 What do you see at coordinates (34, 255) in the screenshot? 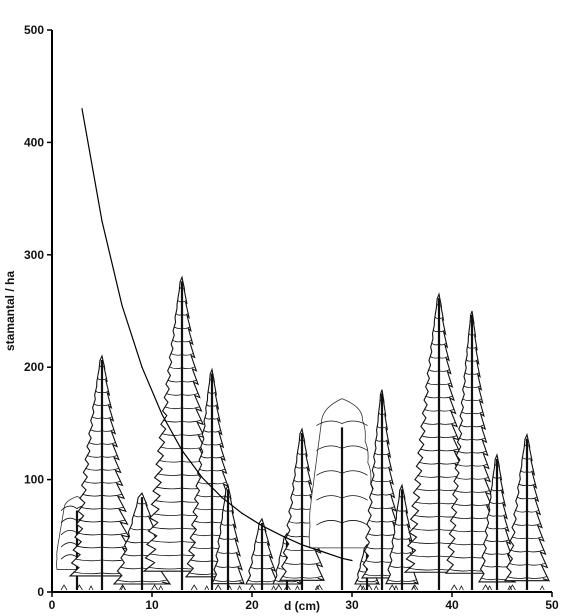
I see `y-tick-label: 300` at bounding box center [34, 255].